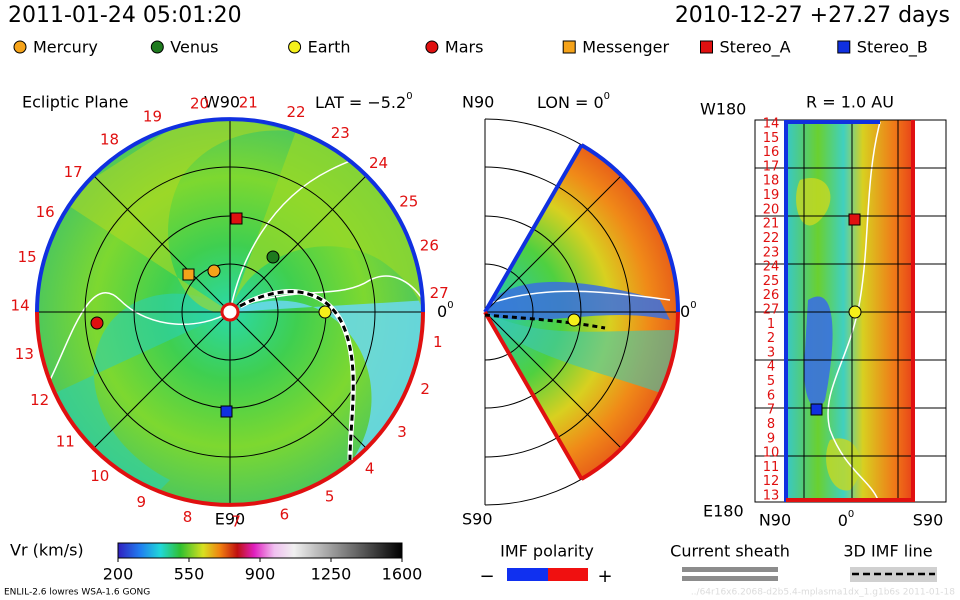 The height and width of the screenshot is (600, 960). I want to click on colorbar-tick-label: 900, so click(260, 574).